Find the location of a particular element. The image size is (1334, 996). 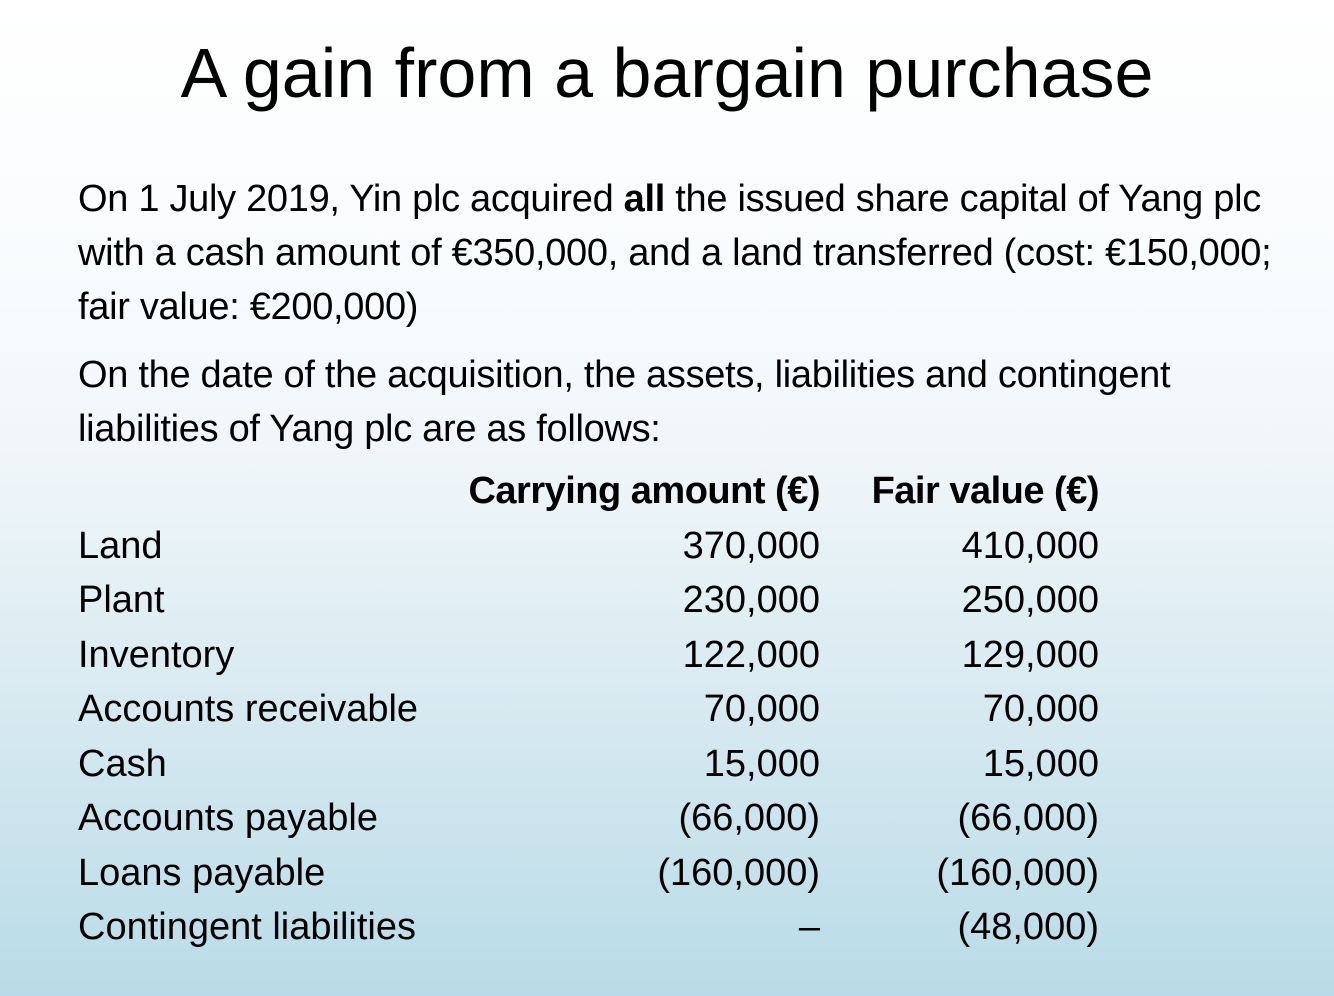

row-fair-value: 250,000 is located at coordinates (1030, 600).